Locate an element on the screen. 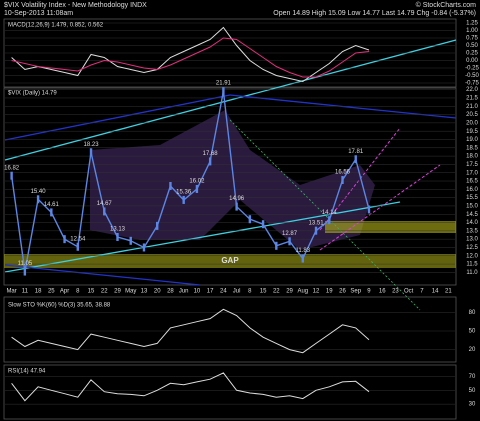 This screenshot has width=480, height=421. y-tick-label: 17.5 is located at coordinates (472, 165).